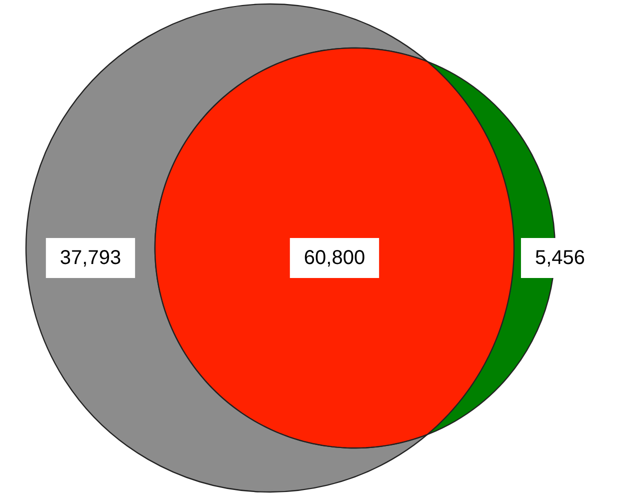 The width and height of the screenshot is (622, 500). I want to click on data-label: 37,793, so click(91, 258).